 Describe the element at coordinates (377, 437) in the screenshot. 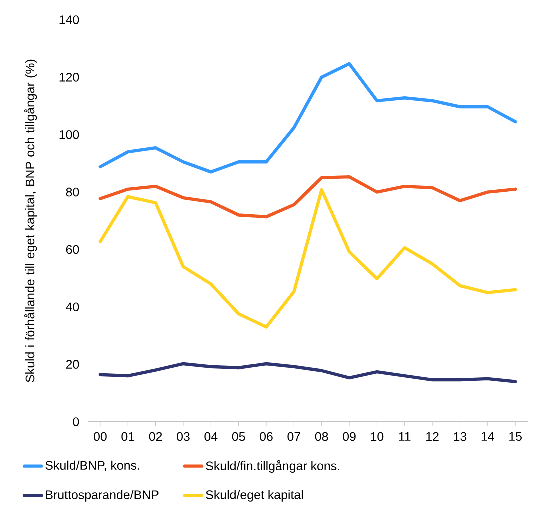

I see `x-tick-label: 10` at that location.